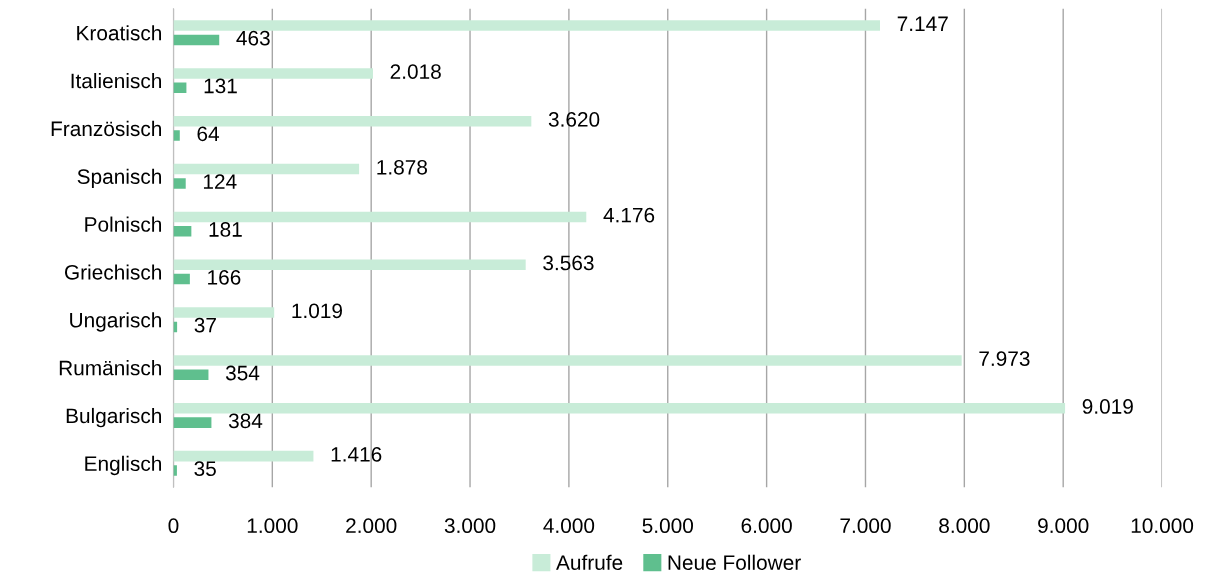  Describe the element at coordinates (220, 181) in the screenshot. I see `data-label: 124` at that location.